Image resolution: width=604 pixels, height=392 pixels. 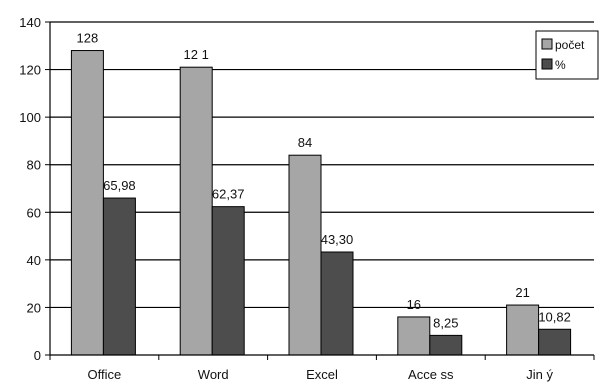 I want to click on data-label-pocet: 128, so click(x=88, y=38).